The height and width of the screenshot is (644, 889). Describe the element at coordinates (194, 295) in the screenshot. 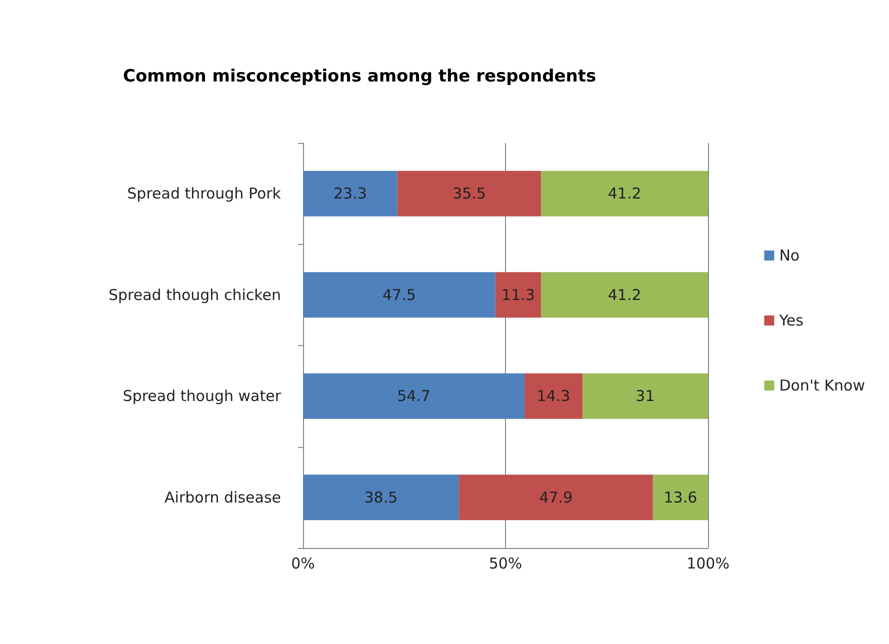

I see `y-tick-label: Spread though chicken` at that location.